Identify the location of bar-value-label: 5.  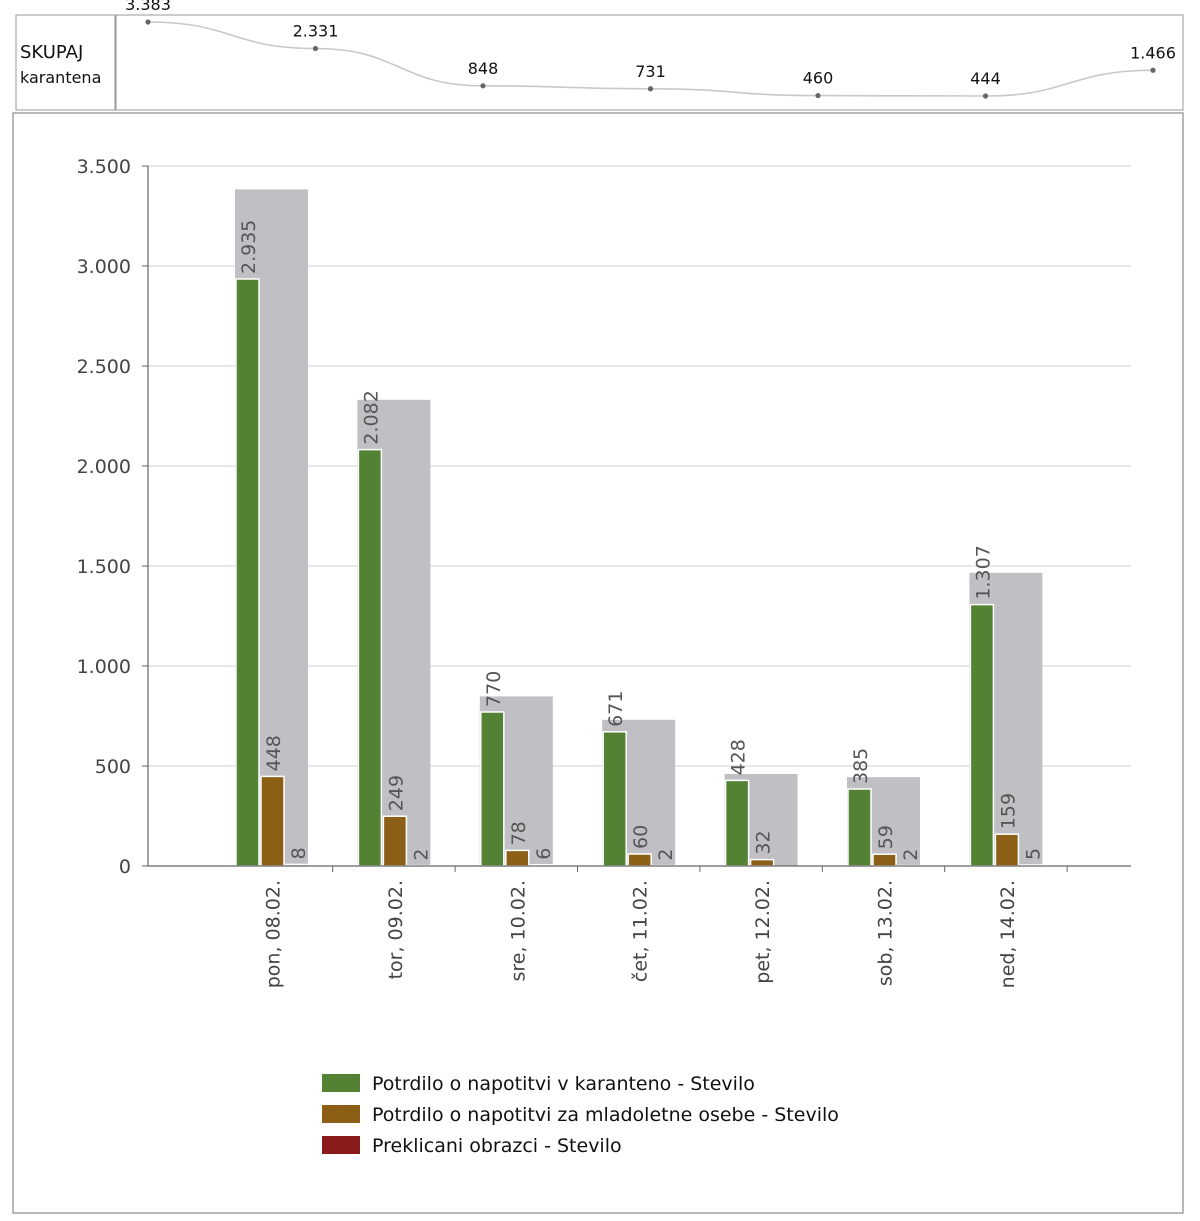
(1033, 854).